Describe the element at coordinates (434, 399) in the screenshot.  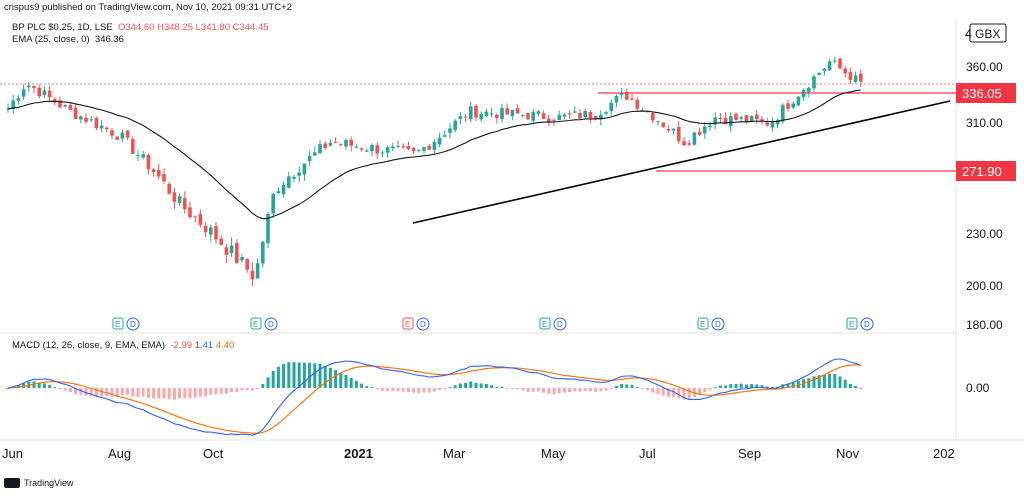
I see `macd-signal-line` at that location.